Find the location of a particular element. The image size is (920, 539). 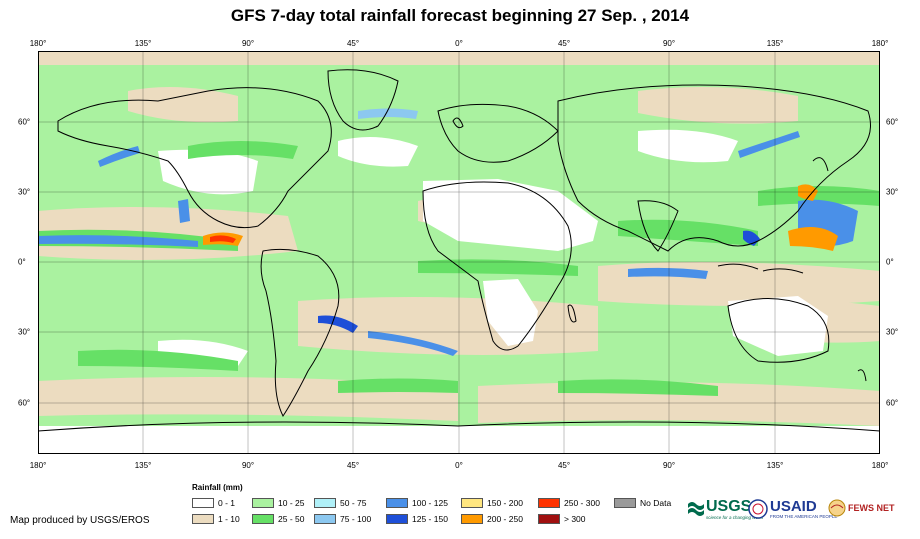

legend-label: 200 - 250 is located at coordinates (505, 518).